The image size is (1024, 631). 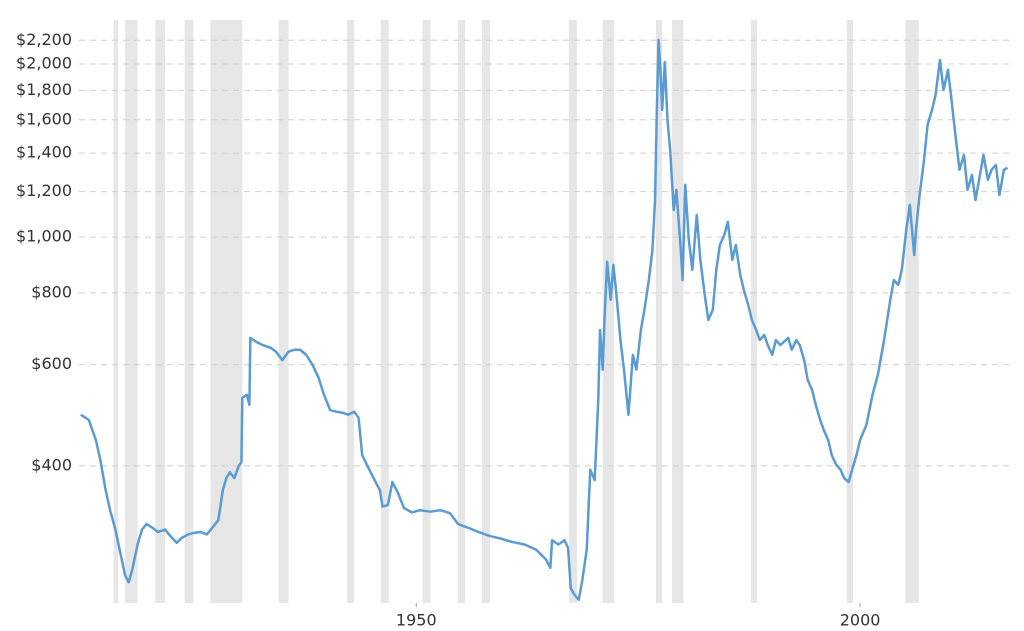 I want to click on x-tick-label: 1950, so click(x=416, y=620).